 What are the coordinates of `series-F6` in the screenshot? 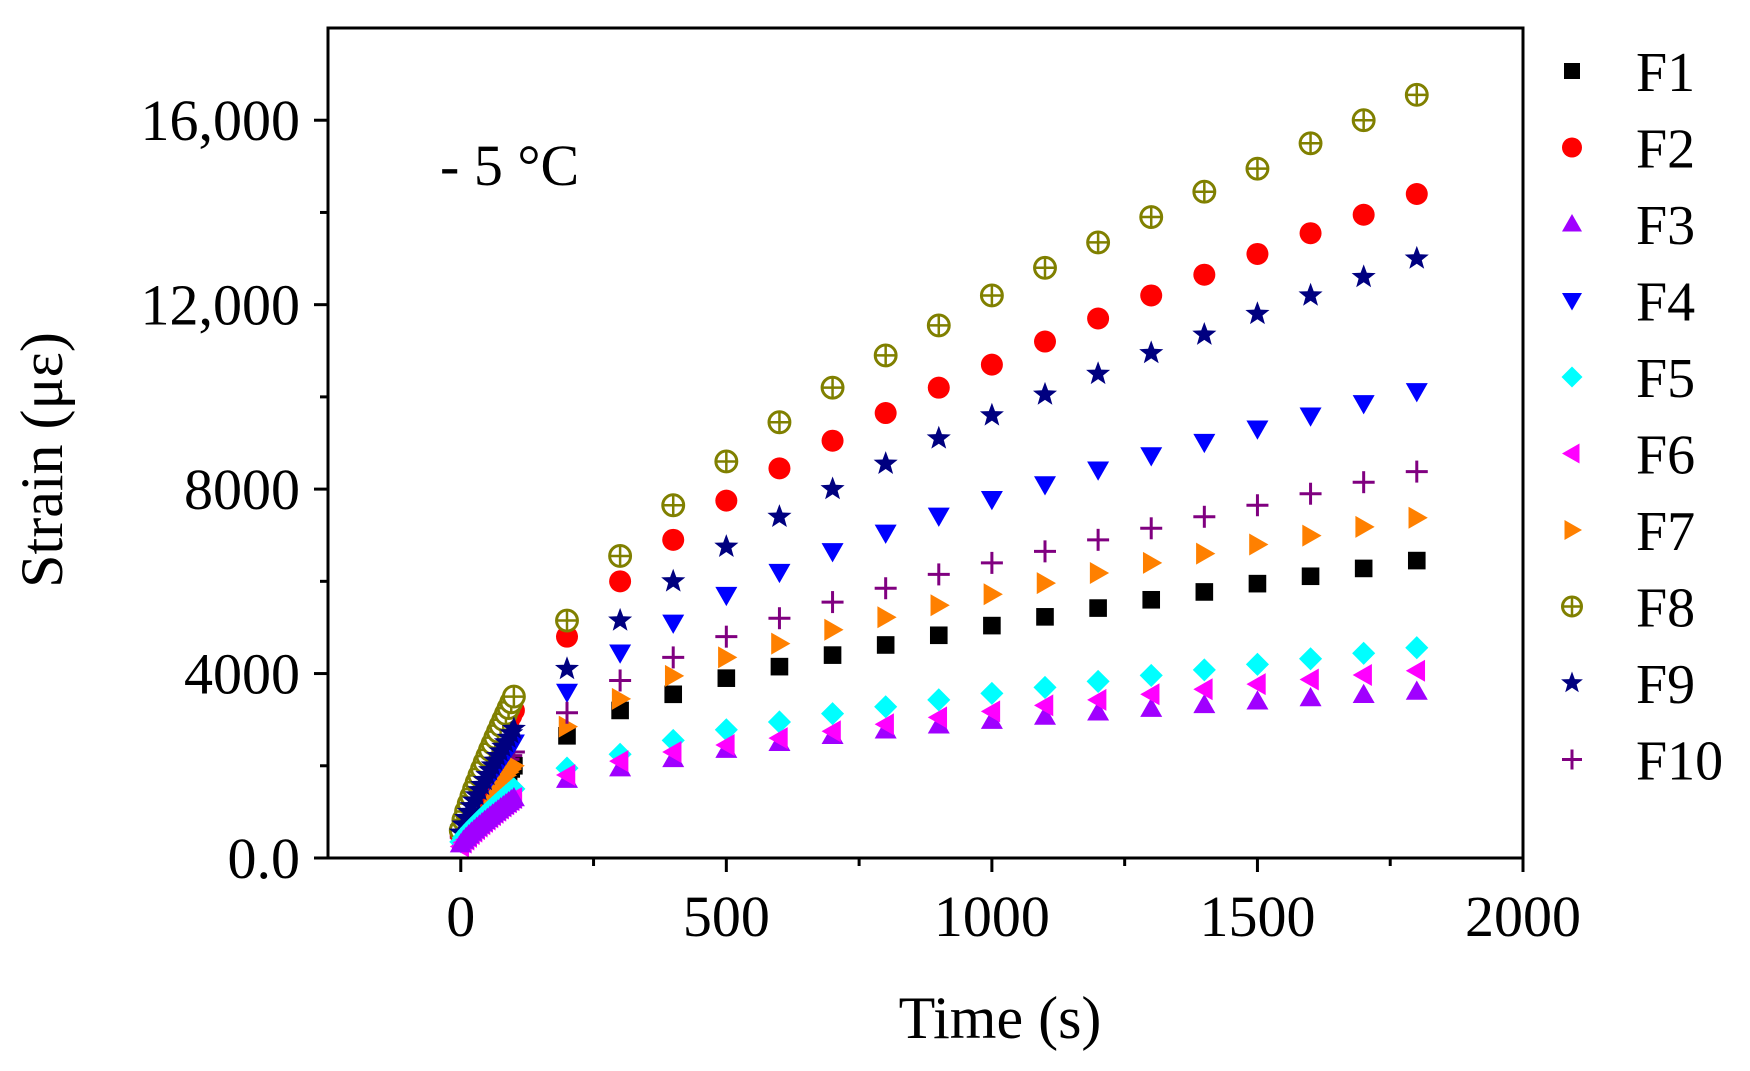 It's located at (991, 722).